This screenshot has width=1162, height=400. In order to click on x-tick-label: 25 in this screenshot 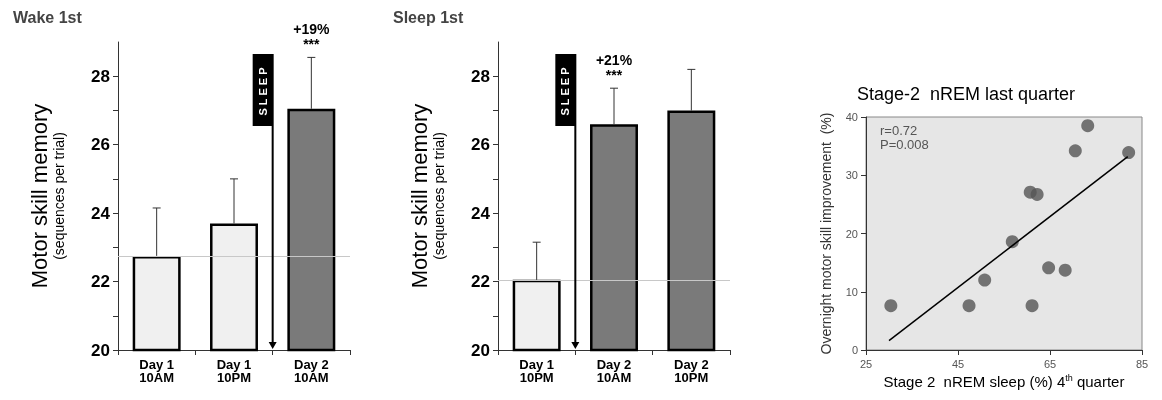, I will do `click(866, 363)`.